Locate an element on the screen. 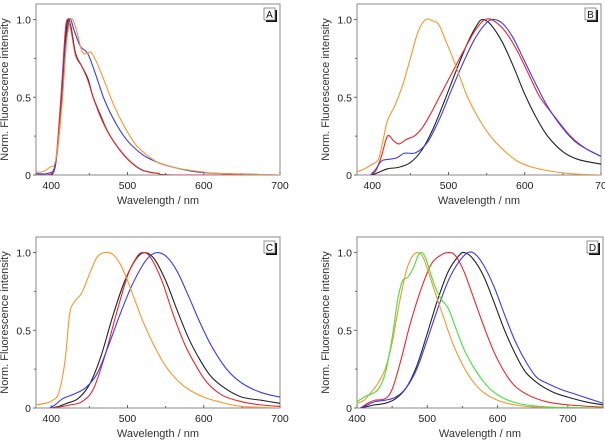 This screenshot has height=441, width=605. panel-tag-text: D is located at coordinates (592, 248).